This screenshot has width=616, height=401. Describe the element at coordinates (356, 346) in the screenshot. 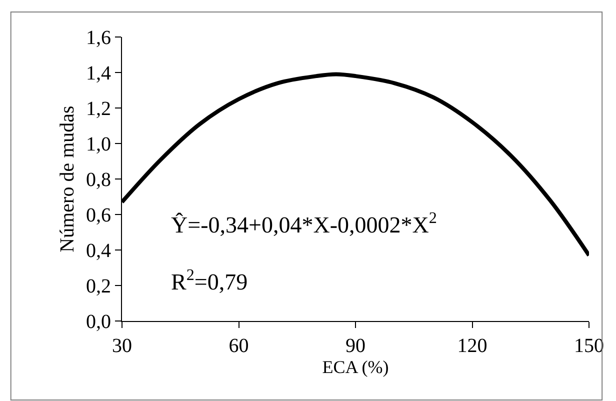

I see `x-tick-label: 90` at that location.